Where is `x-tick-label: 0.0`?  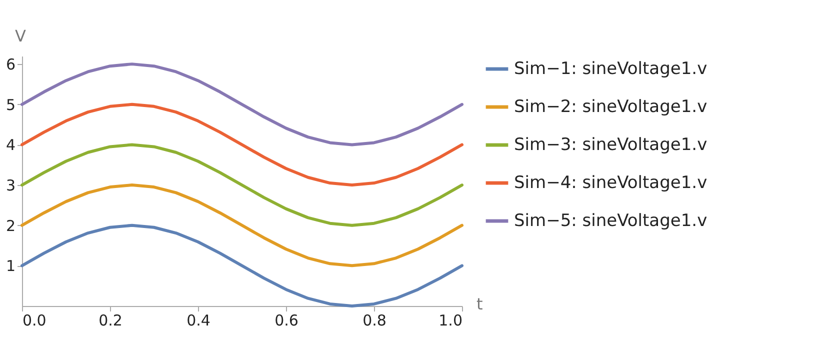 x-tick-label: 0.0 is located at coordinates (34, 321).